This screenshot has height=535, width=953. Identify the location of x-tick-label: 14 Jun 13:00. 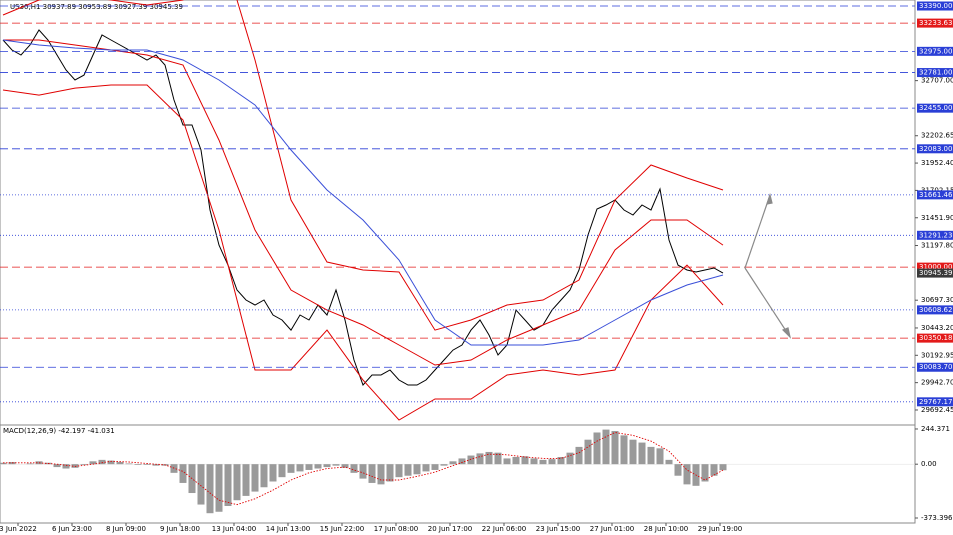
(288, 529).